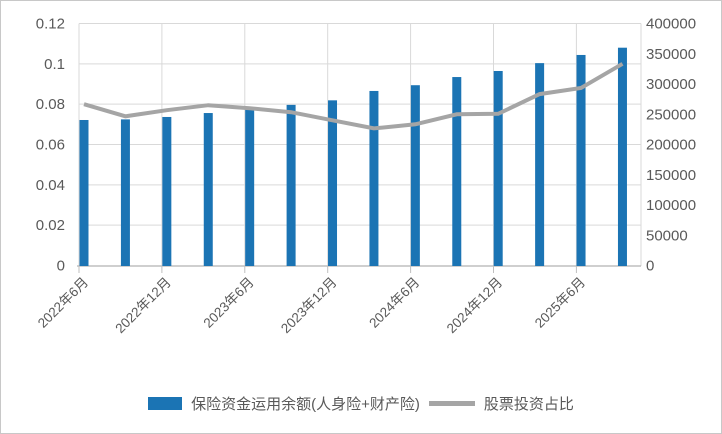  What do you see at coordinates (50, 104) in the screenshot?
I see `y-axis-left-tick-label: 0.08` at bounding box center [50, 104].